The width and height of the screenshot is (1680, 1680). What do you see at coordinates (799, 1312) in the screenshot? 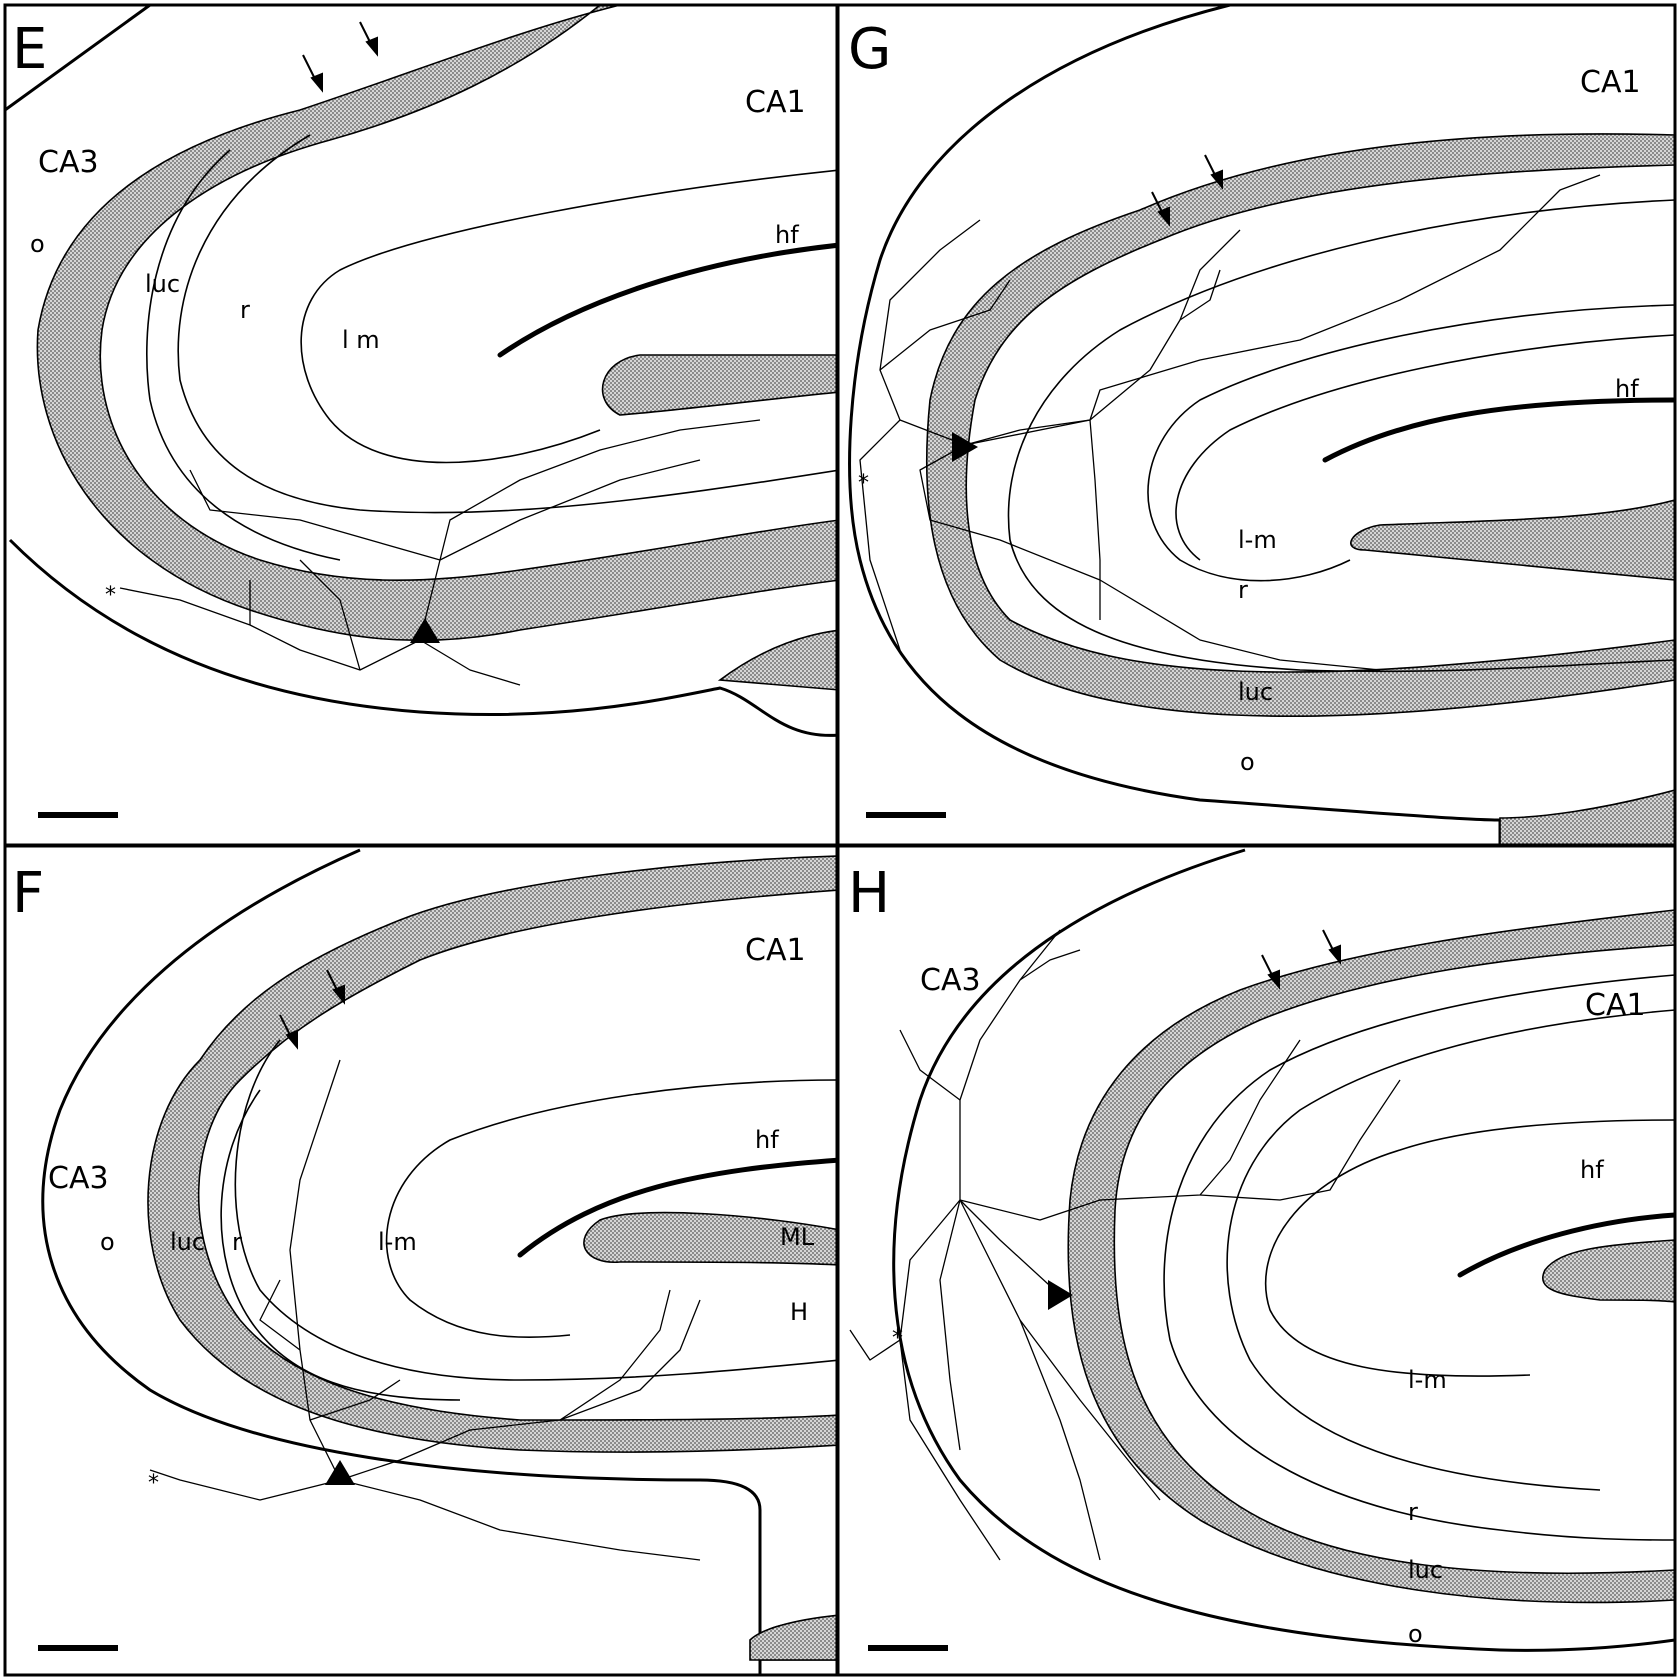
I see `layer-label-h: H` at bounding box center [799, 1312].